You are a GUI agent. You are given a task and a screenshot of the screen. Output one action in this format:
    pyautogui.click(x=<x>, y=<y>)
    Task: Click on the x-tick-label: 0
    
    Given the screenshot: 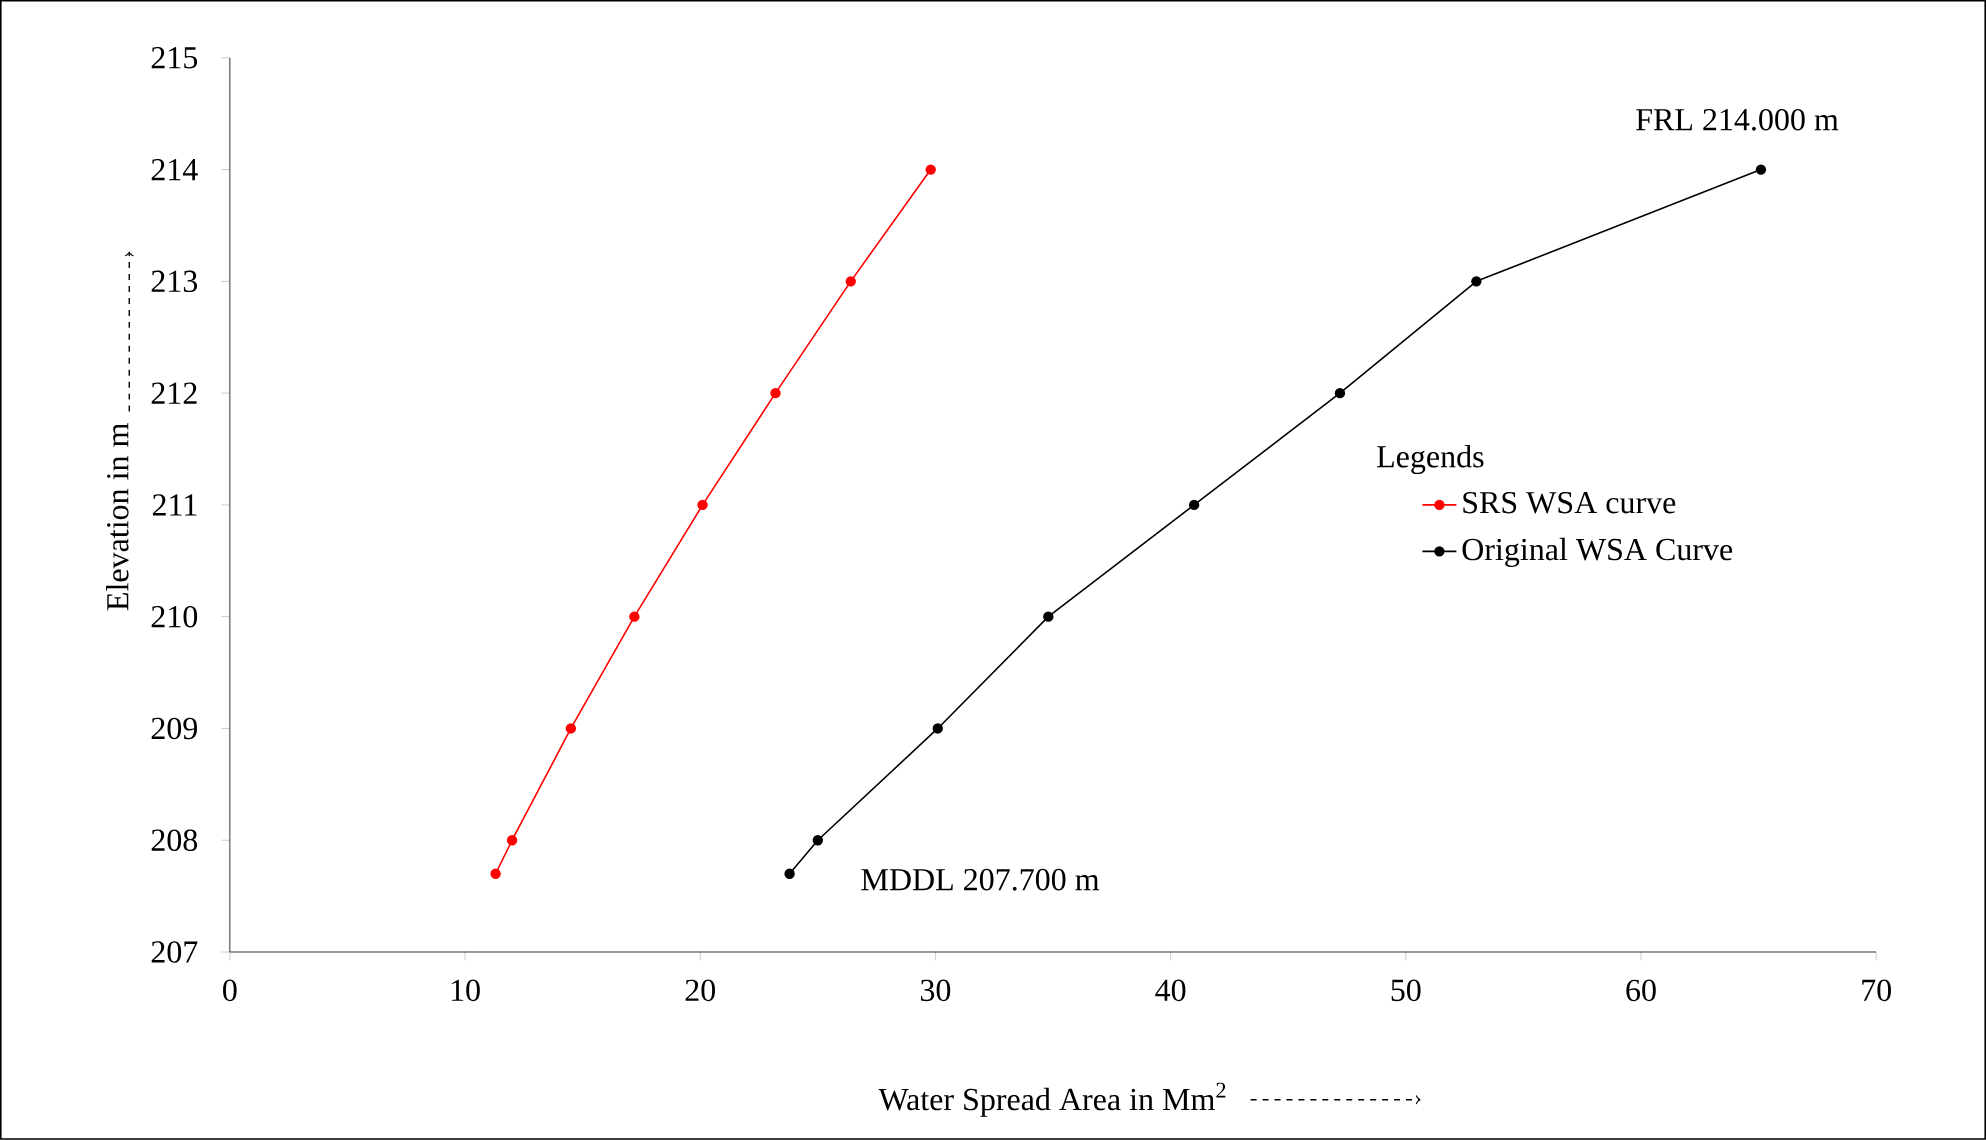 What is the action you would take?
    pyautogui.click(x=230, y=990)
    